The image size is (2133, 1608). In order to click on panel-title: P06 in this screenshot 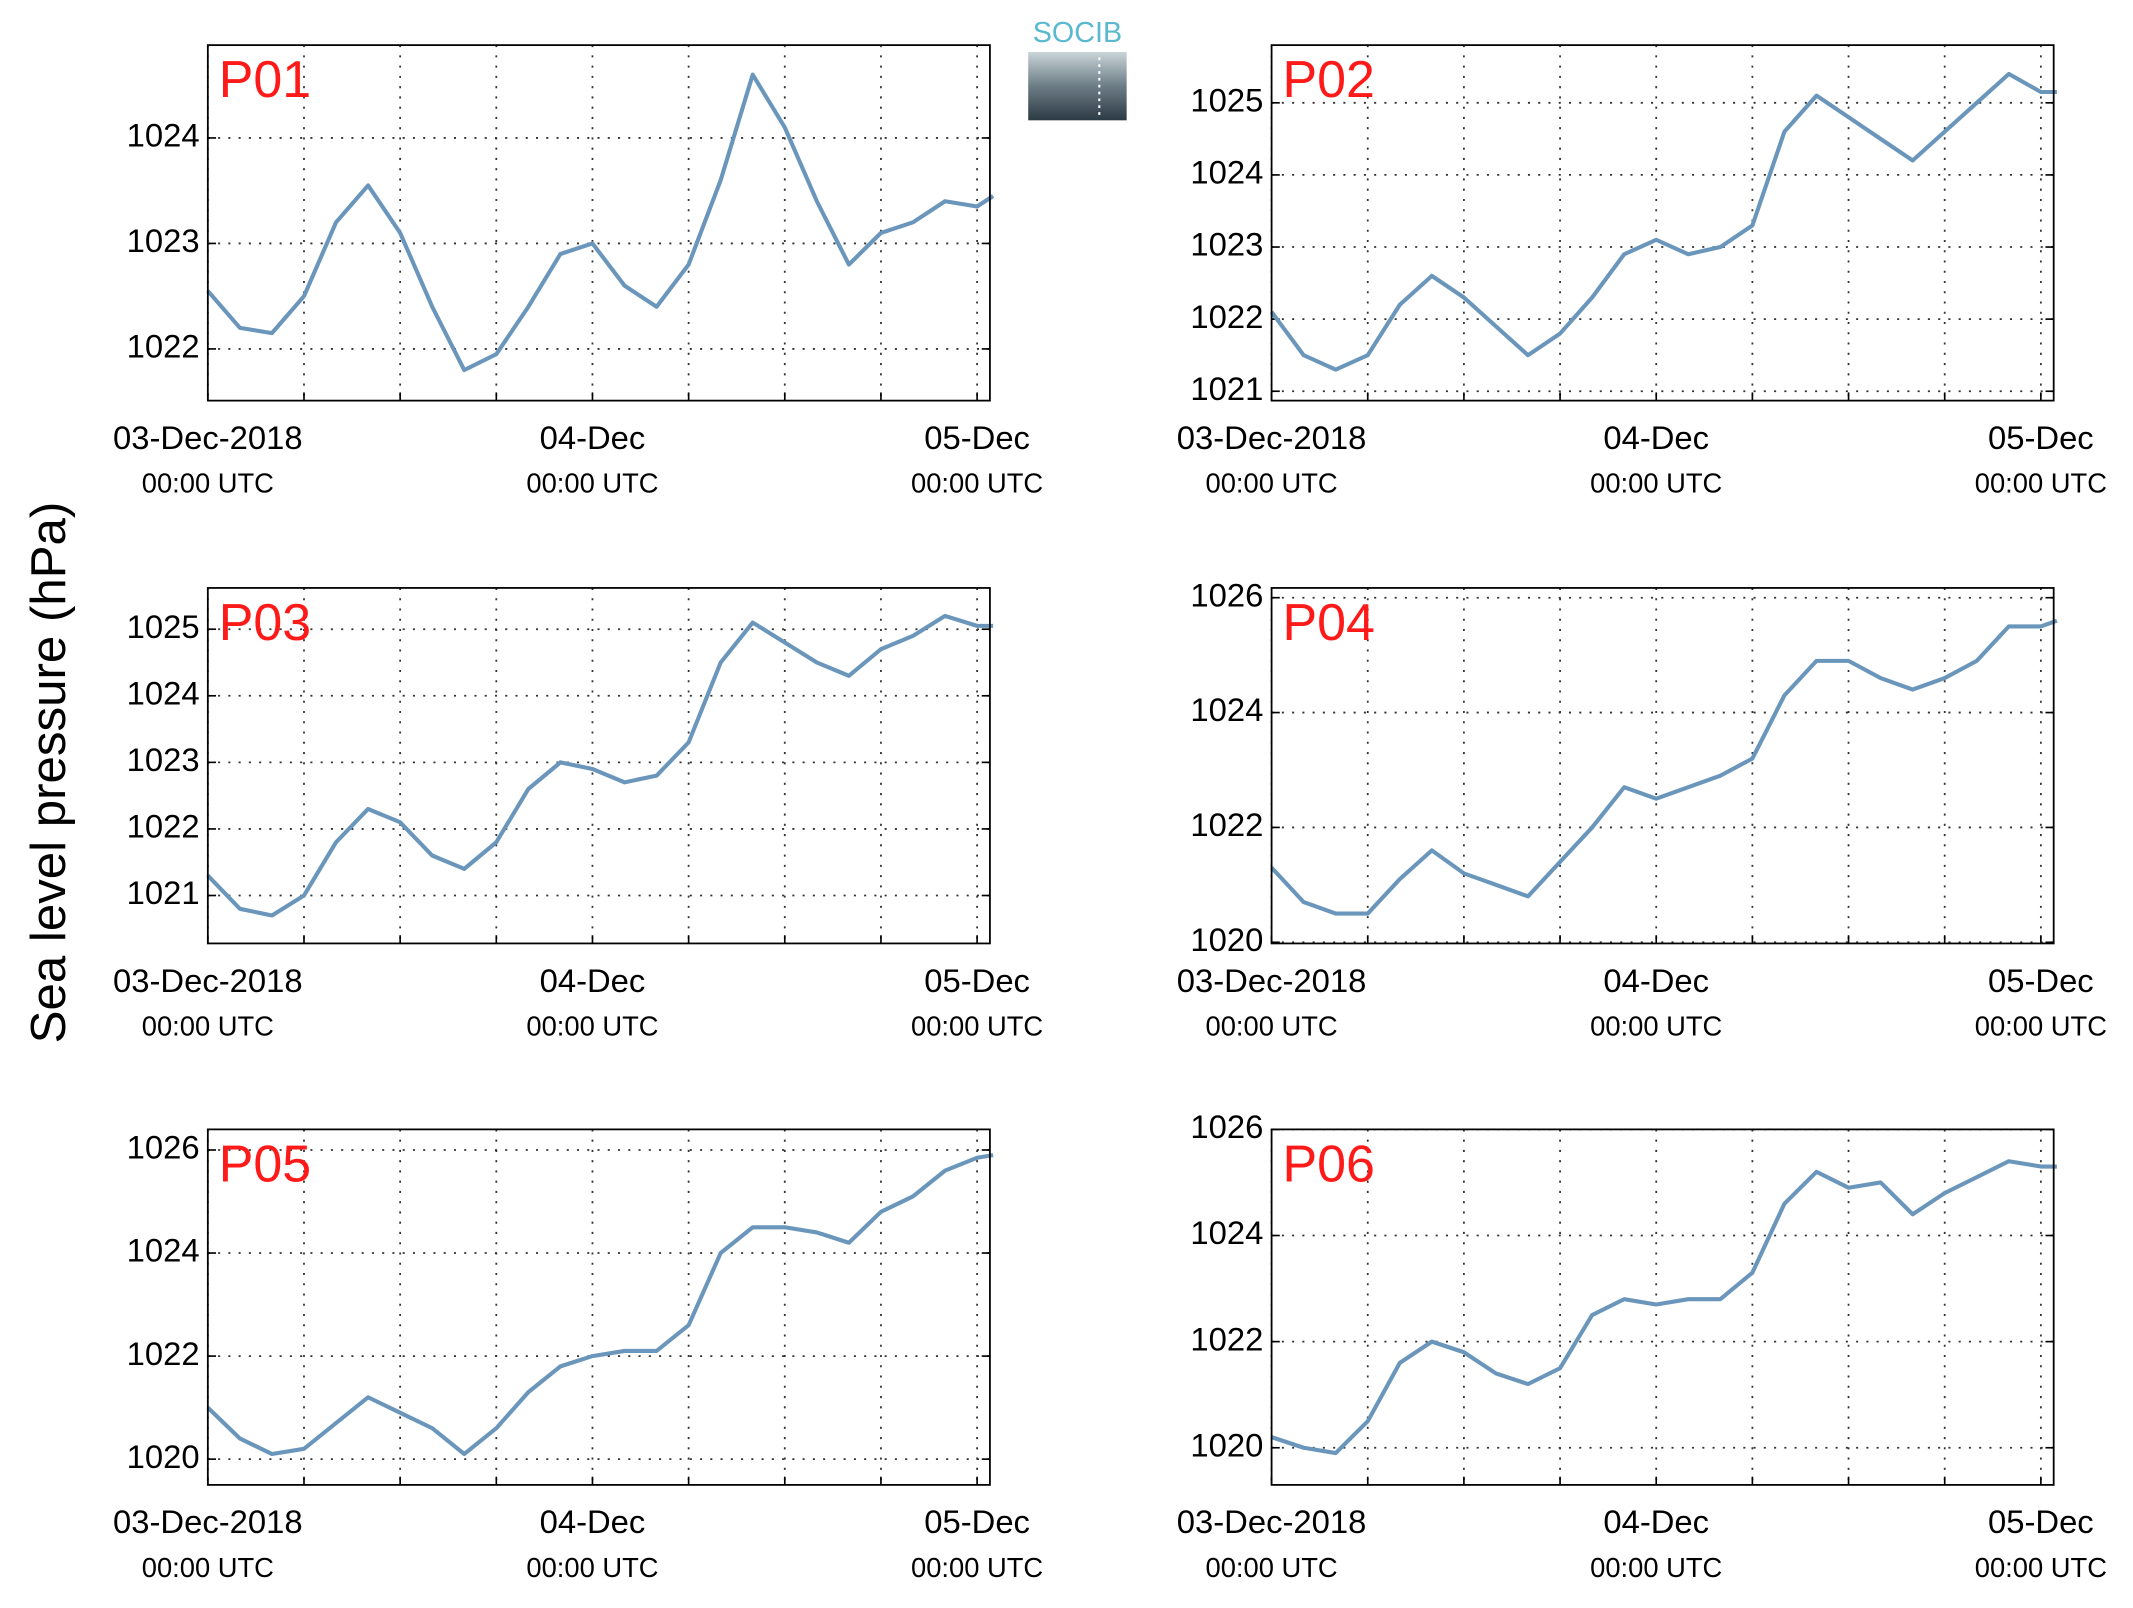, I will do `click(1329, 1164)`.